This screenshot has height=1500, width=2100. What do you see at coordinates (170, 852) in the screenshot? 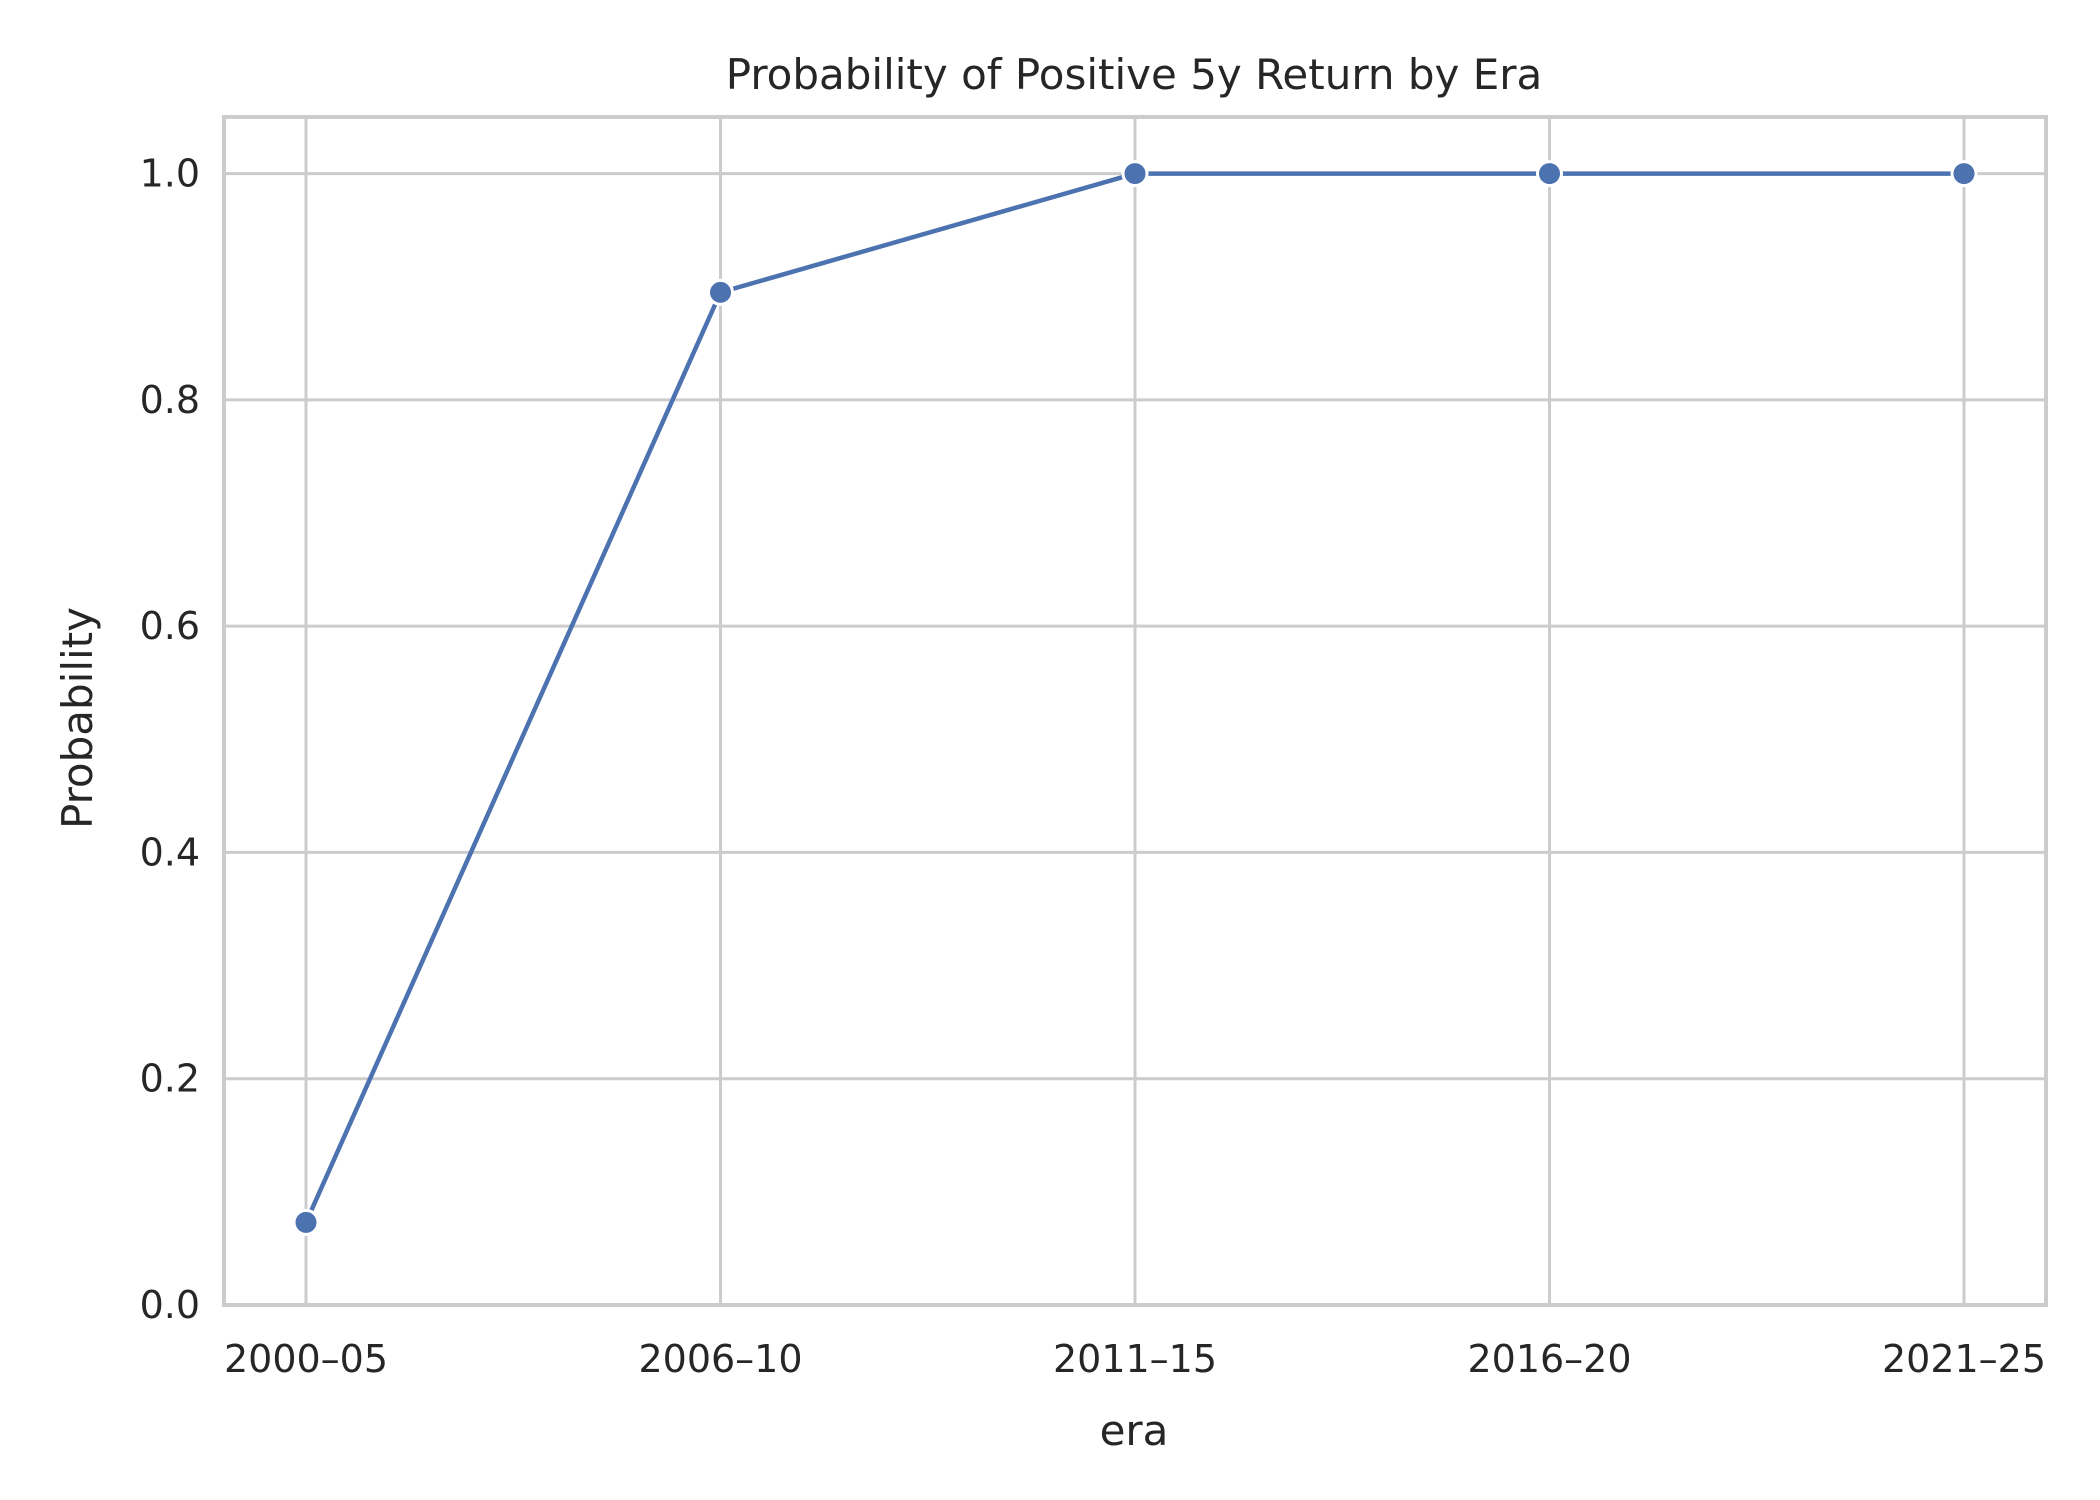
I see `y-tick-label: 0.4` at bounding box center [170, 852].